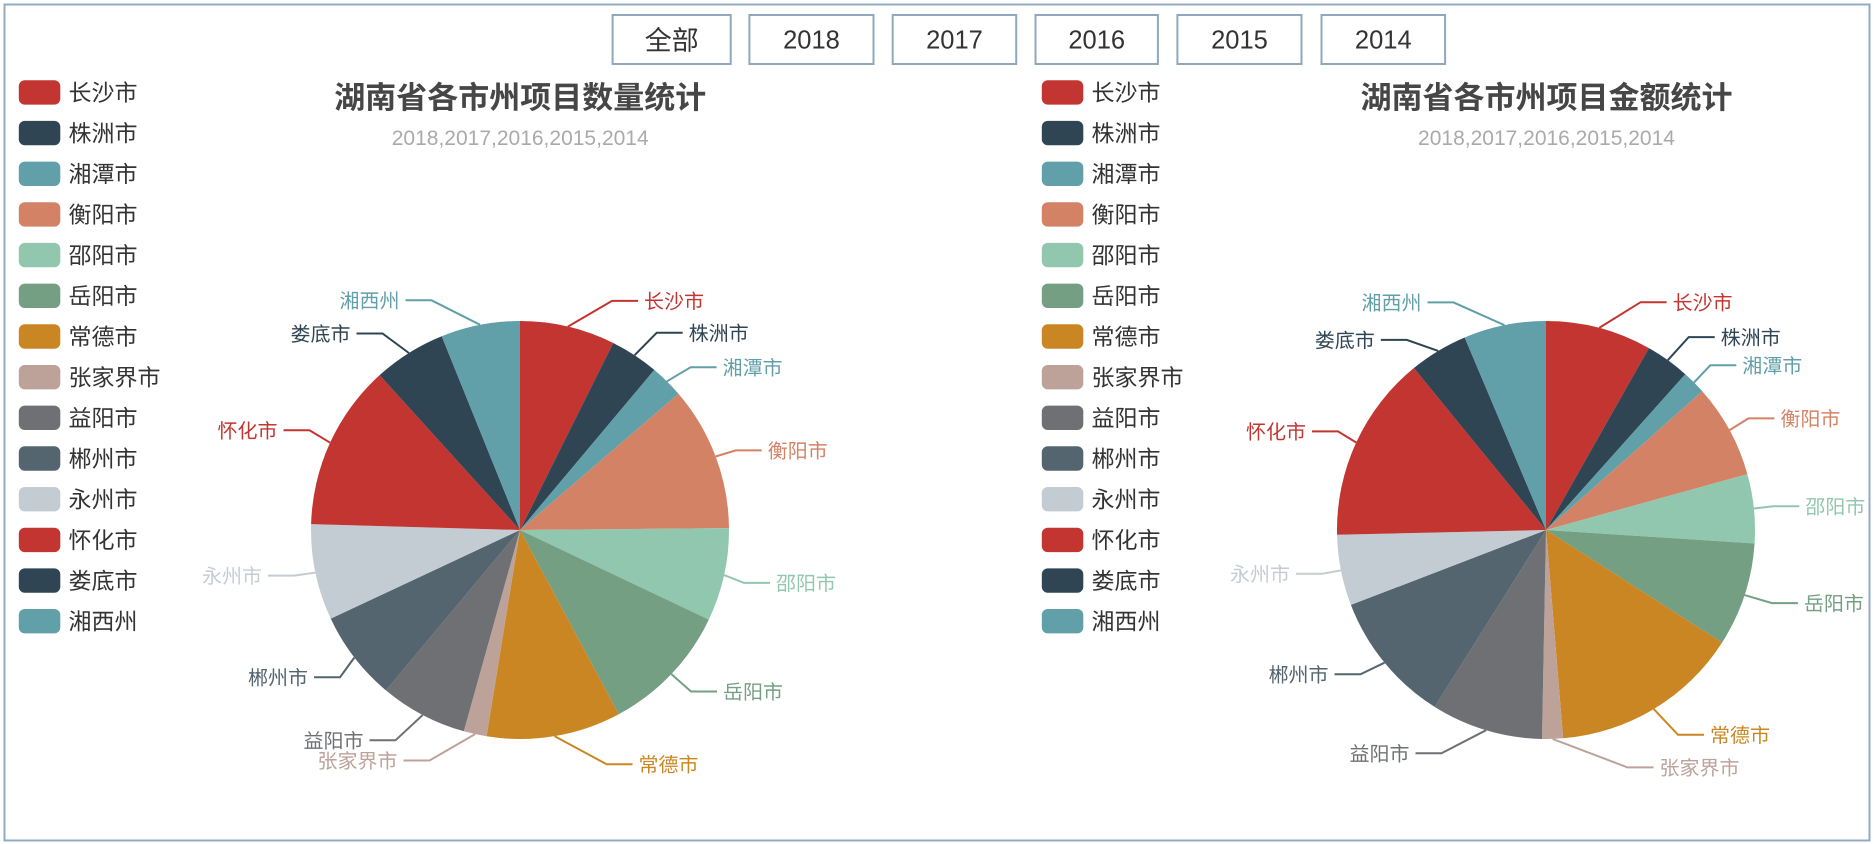  Describe the element at coordinates (954, 41) in the screenshot. I see `svg-text: 2017` at that location.